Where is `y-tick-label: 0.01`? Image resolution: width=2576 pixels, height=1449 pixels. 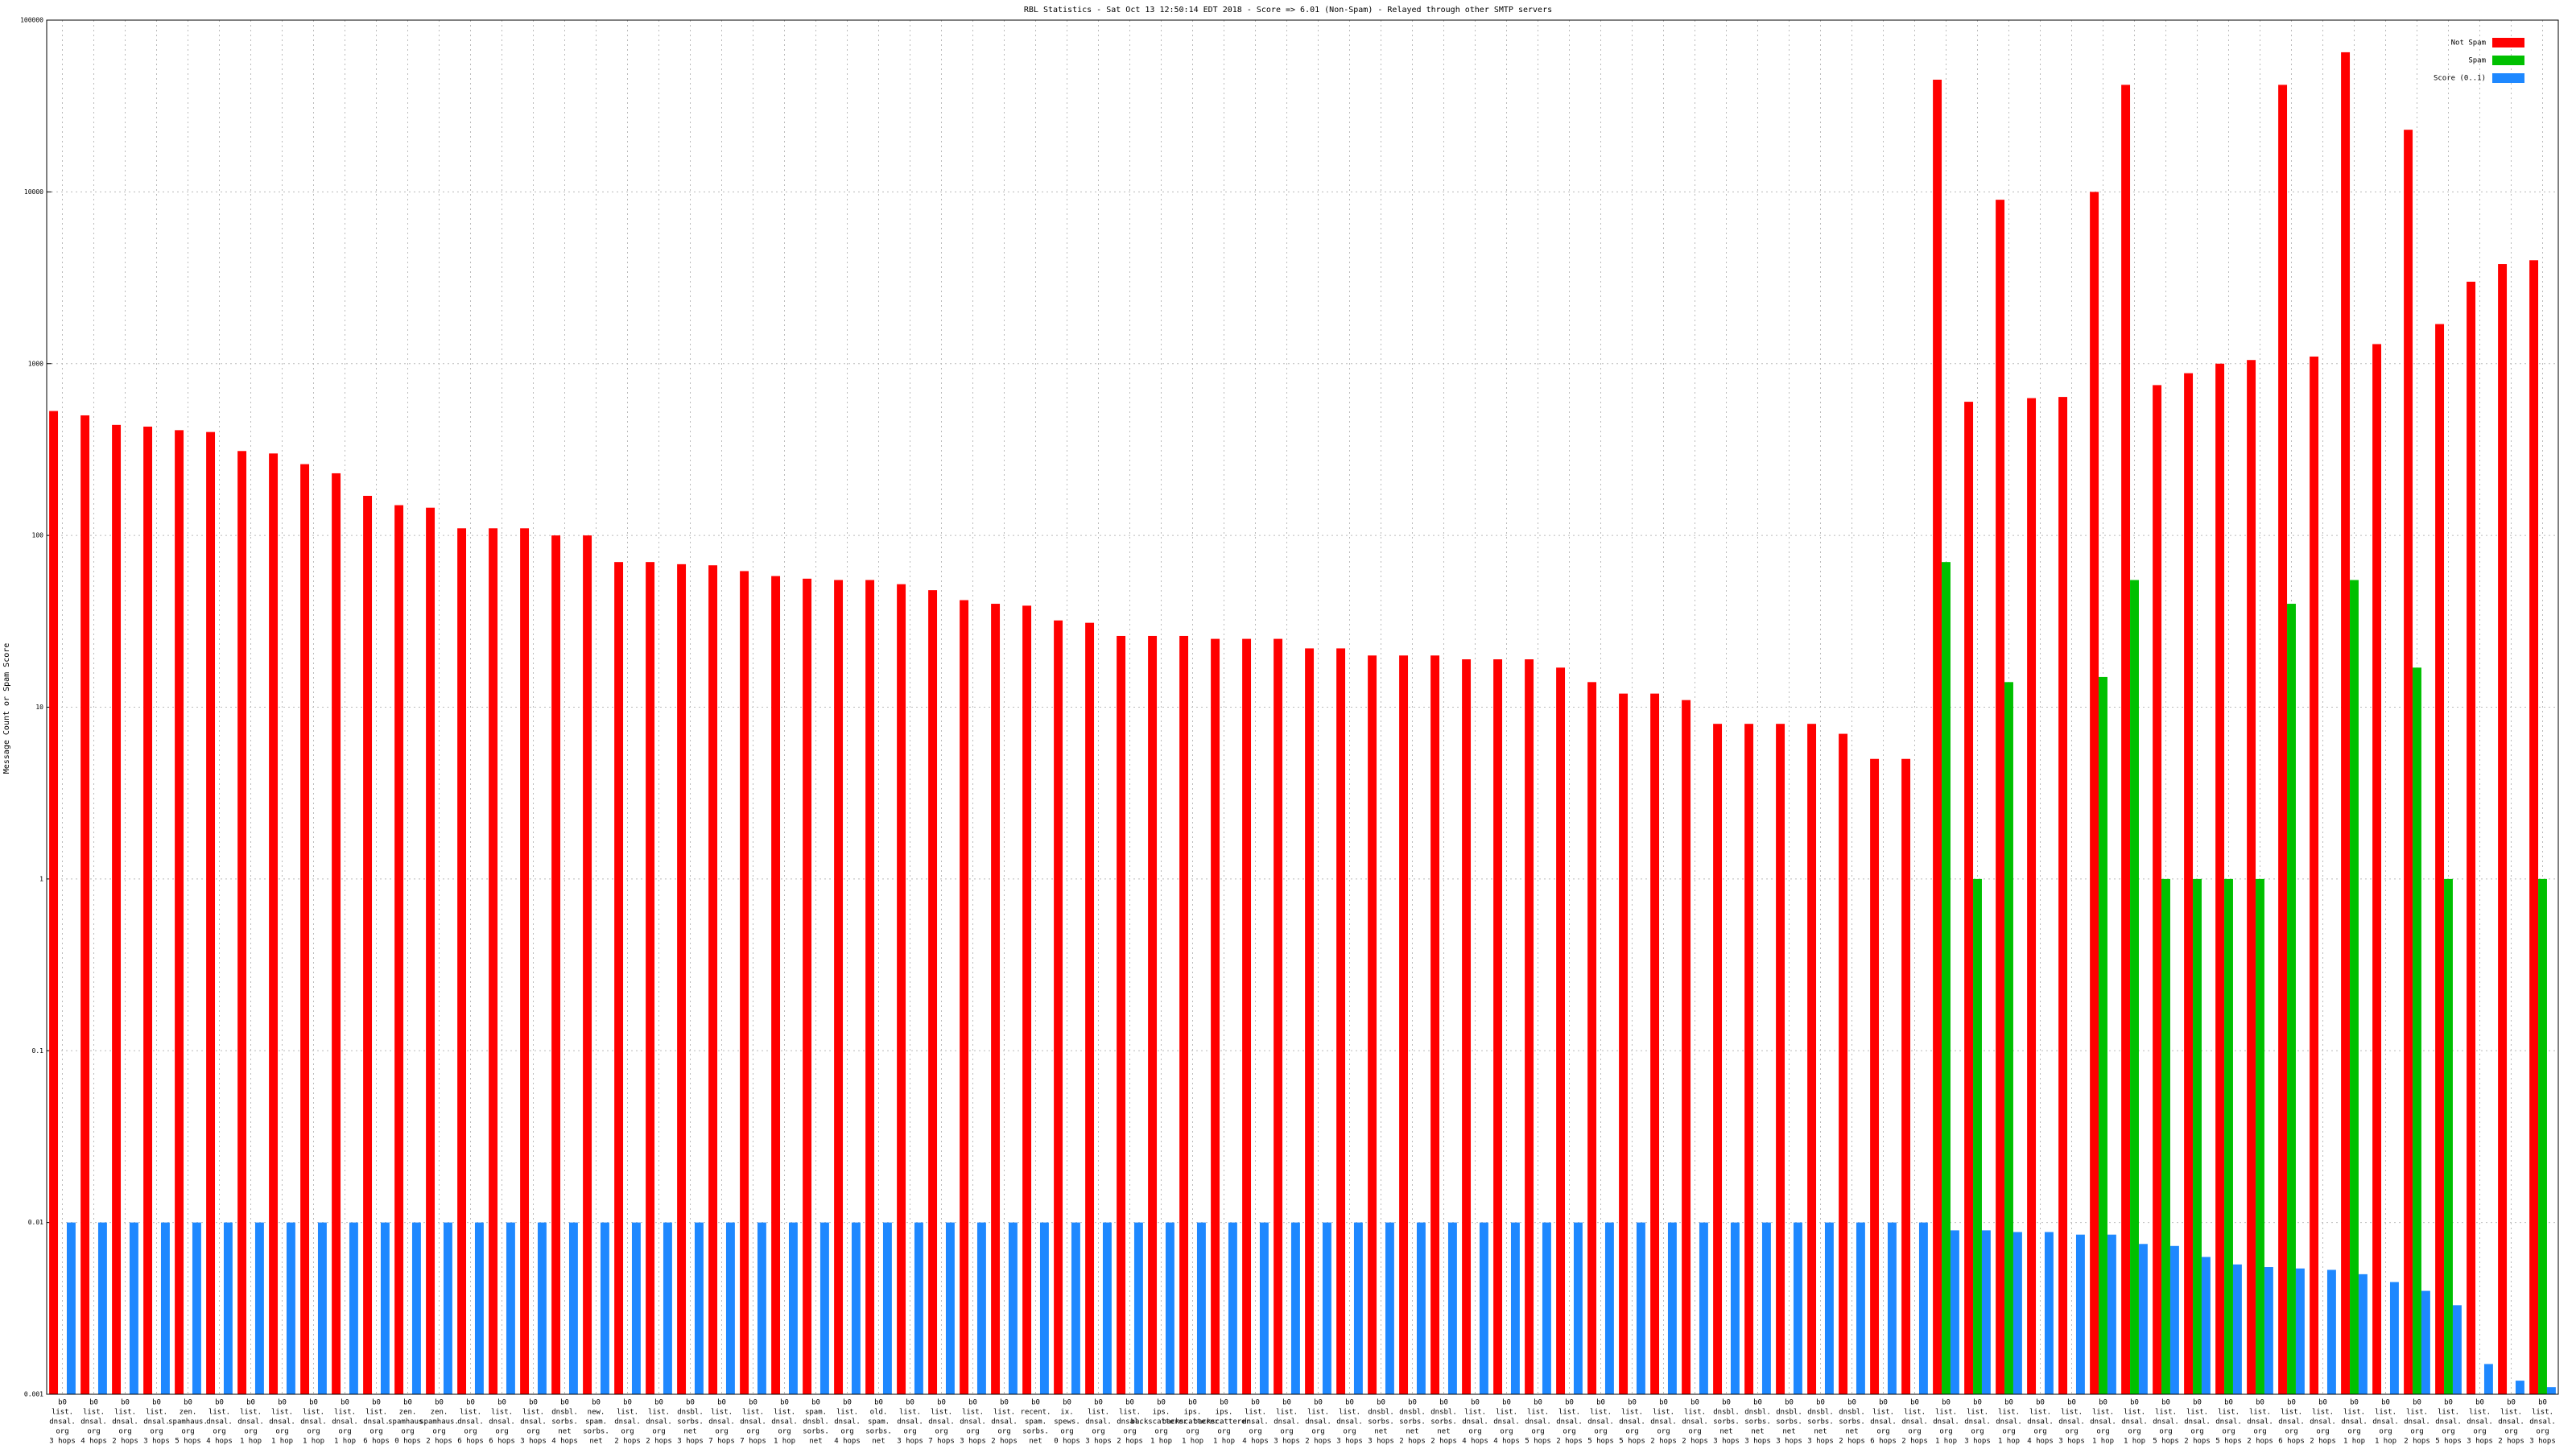 y-tick-label: 0.01 is located at coordinates (35, 1222).